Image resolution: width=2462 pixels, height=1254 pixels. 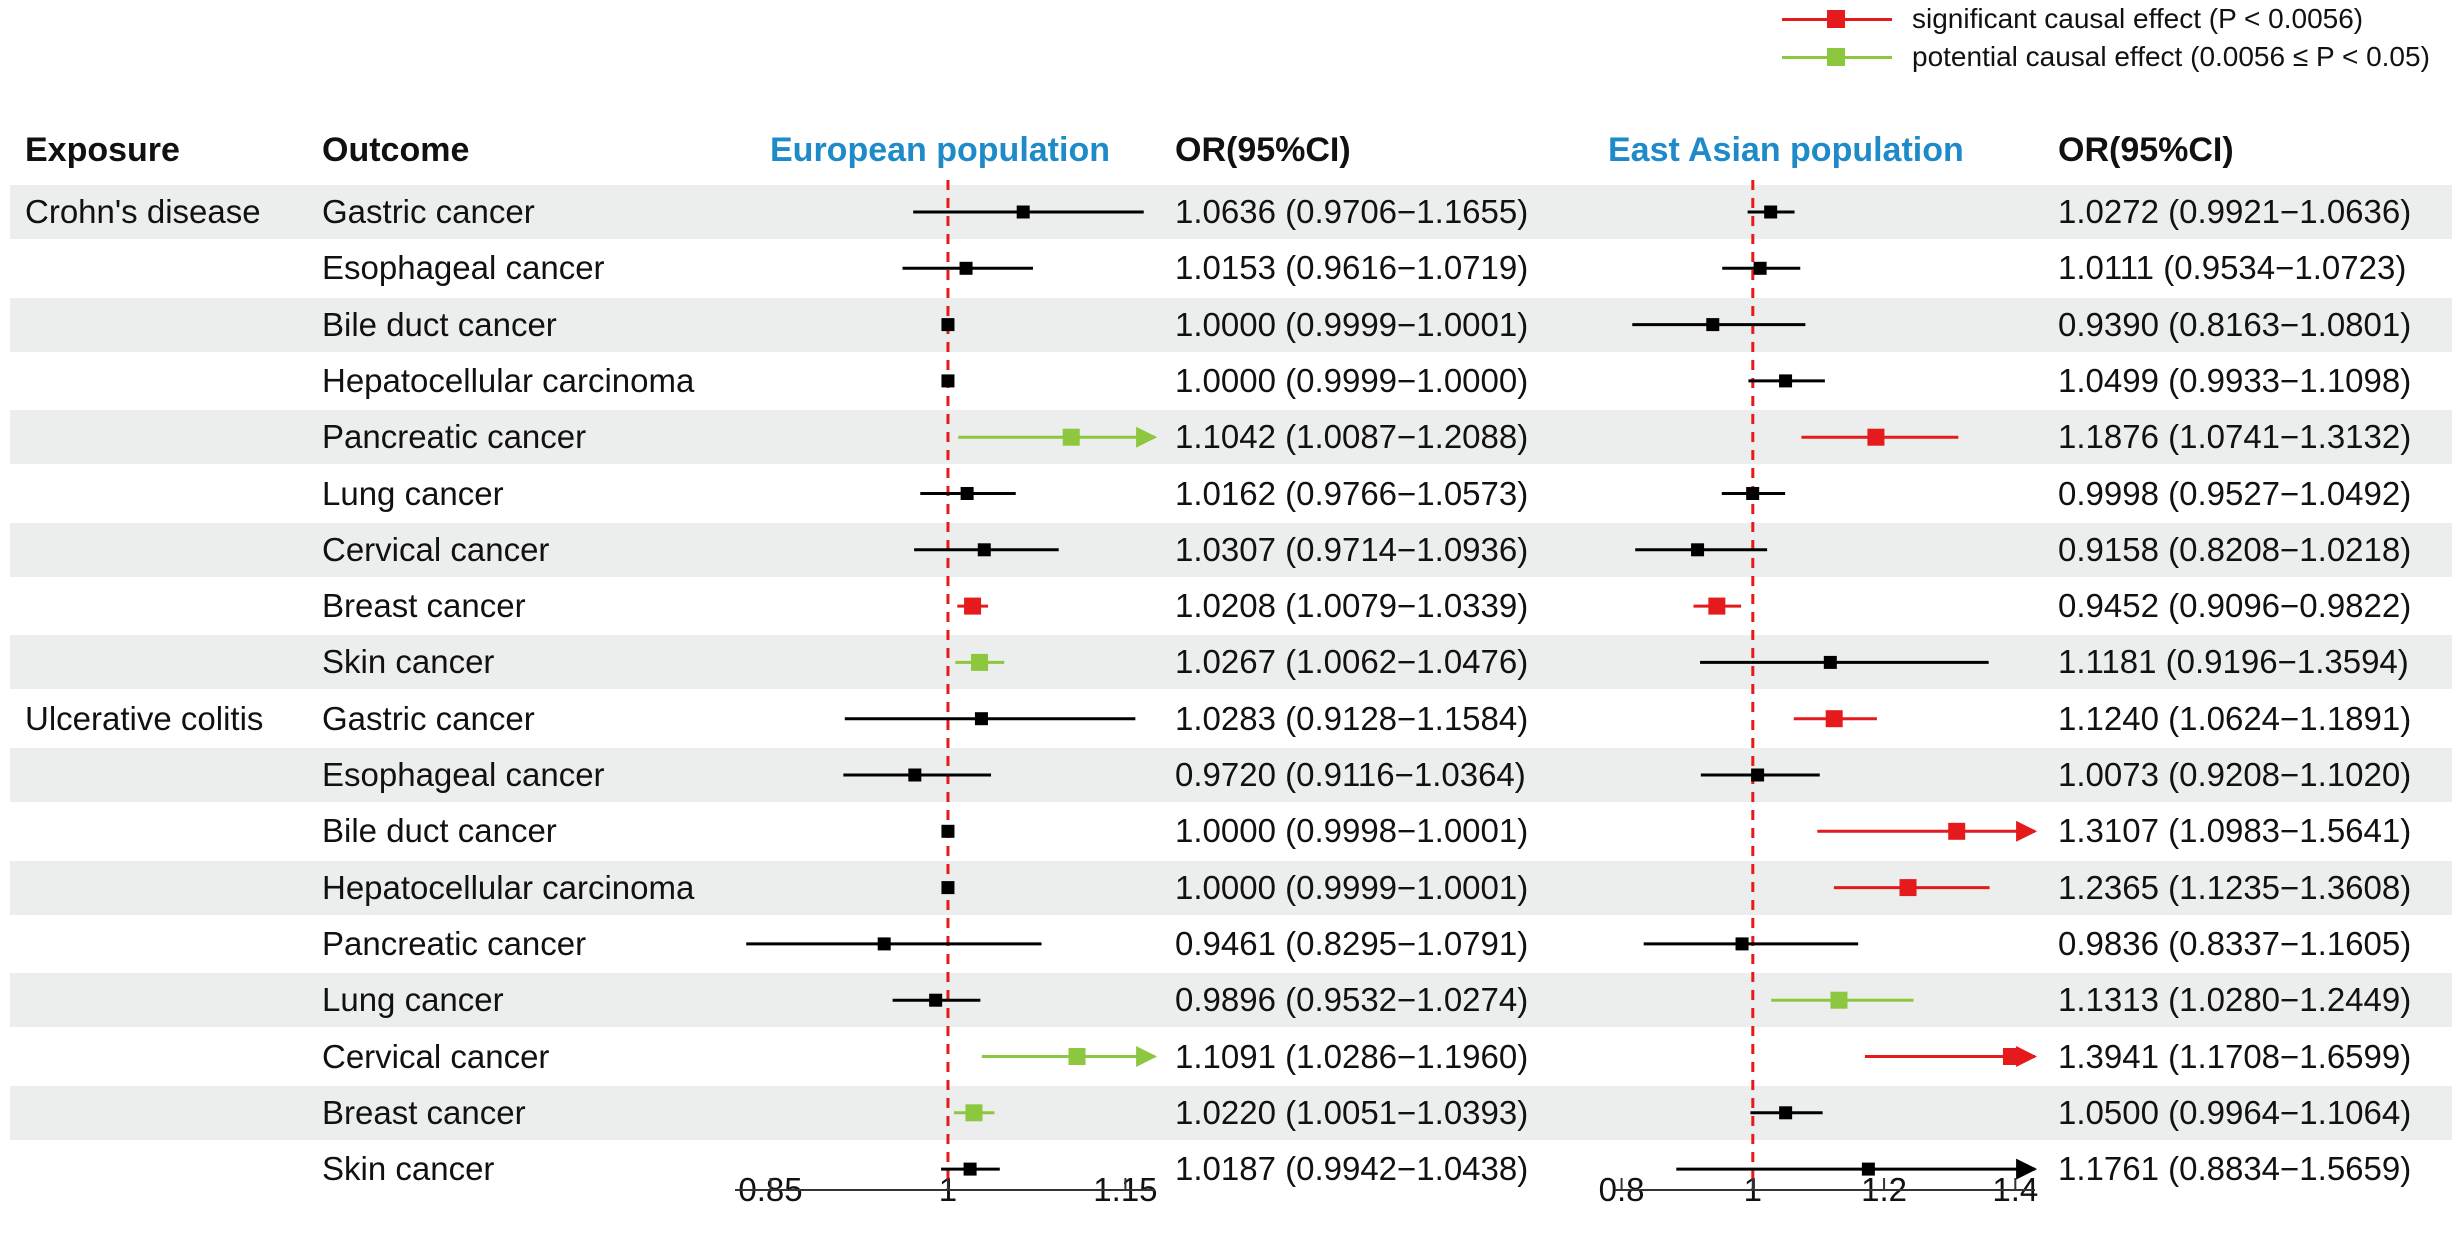 What do you see at coordinates (2235, 549) in the screenshot?
I see `ea-or-value: 0.9158 (0.8208−1.0218)` at bounding box center [2235, 549].